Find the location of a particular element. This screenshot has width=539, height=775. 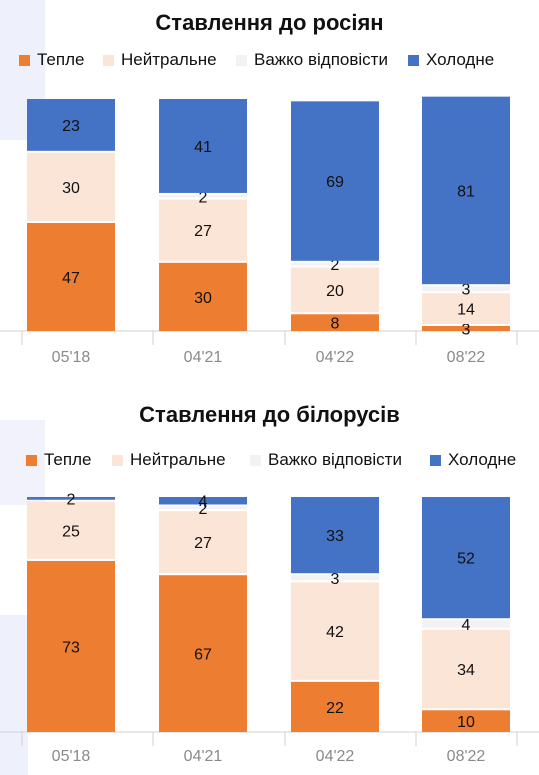

data-label-warm: 22 is located at coordinates (335, 708).